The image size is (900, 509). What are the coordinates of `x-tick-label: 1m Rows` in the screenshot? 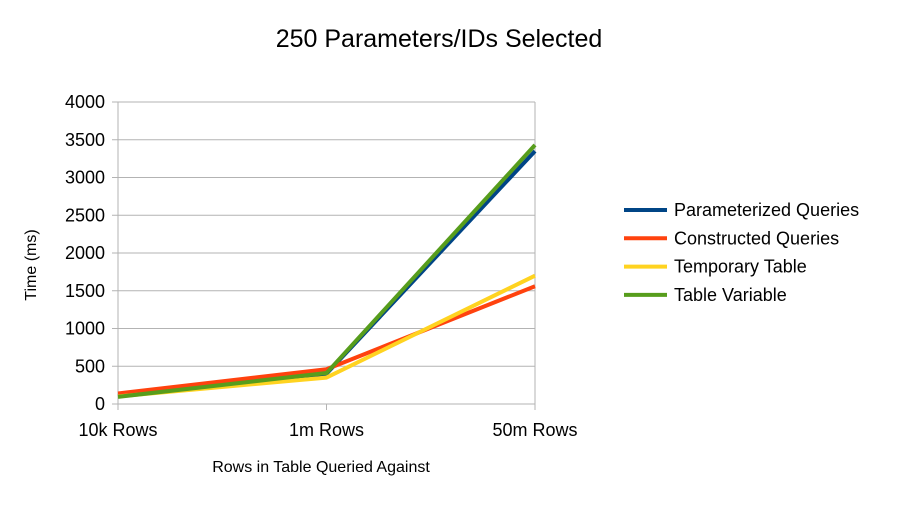 It's located at (326, 430).